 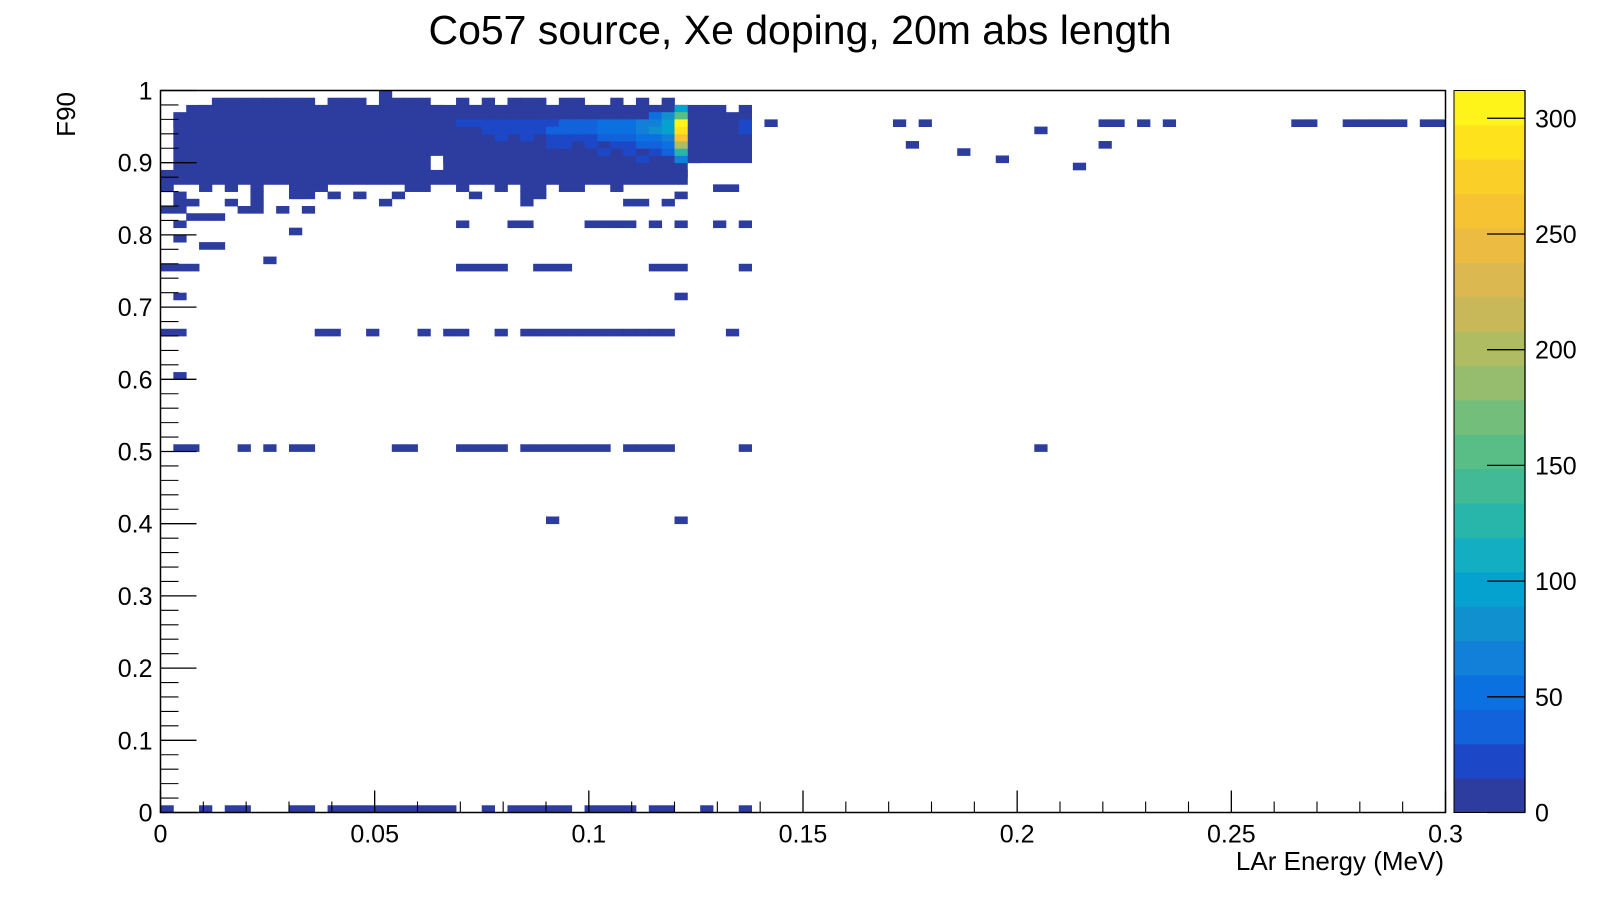 I want to click on y-tick-label: 0.4, so click(x=135, y=525).